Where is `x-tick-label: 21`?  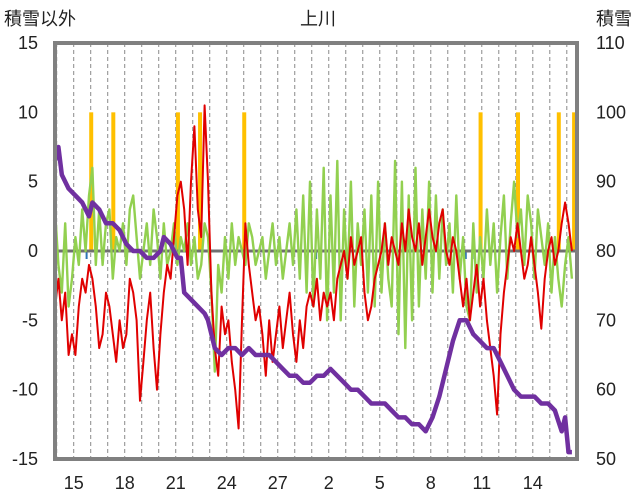 x-tick-label: 21 is located at coordinates (176, 483).